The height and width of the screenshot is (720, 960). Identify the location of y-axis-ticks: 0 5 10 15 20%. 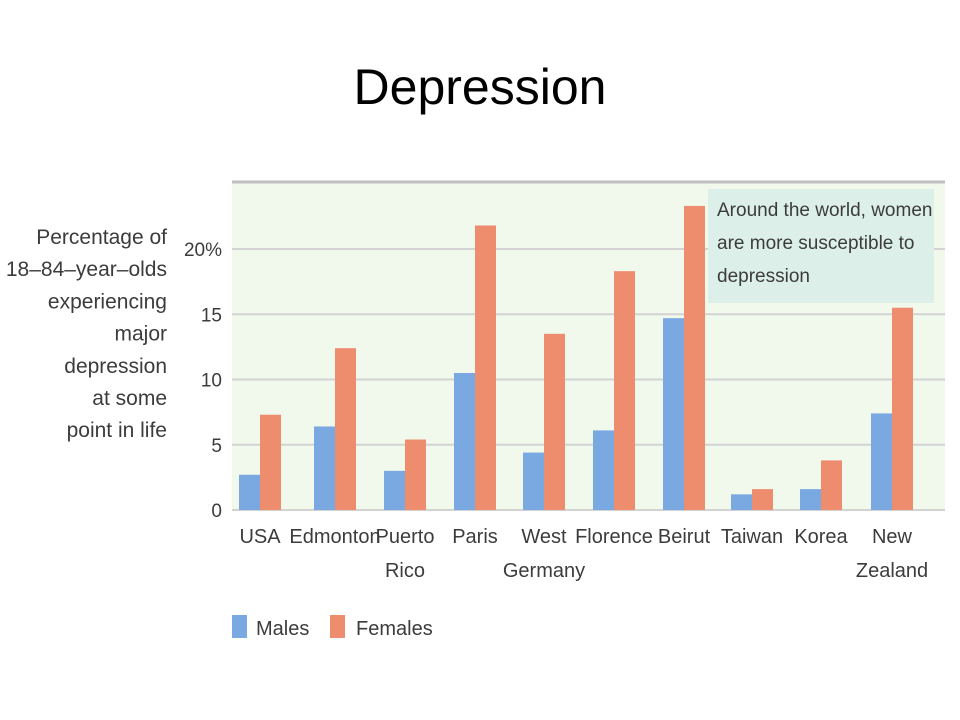
(203, 381).